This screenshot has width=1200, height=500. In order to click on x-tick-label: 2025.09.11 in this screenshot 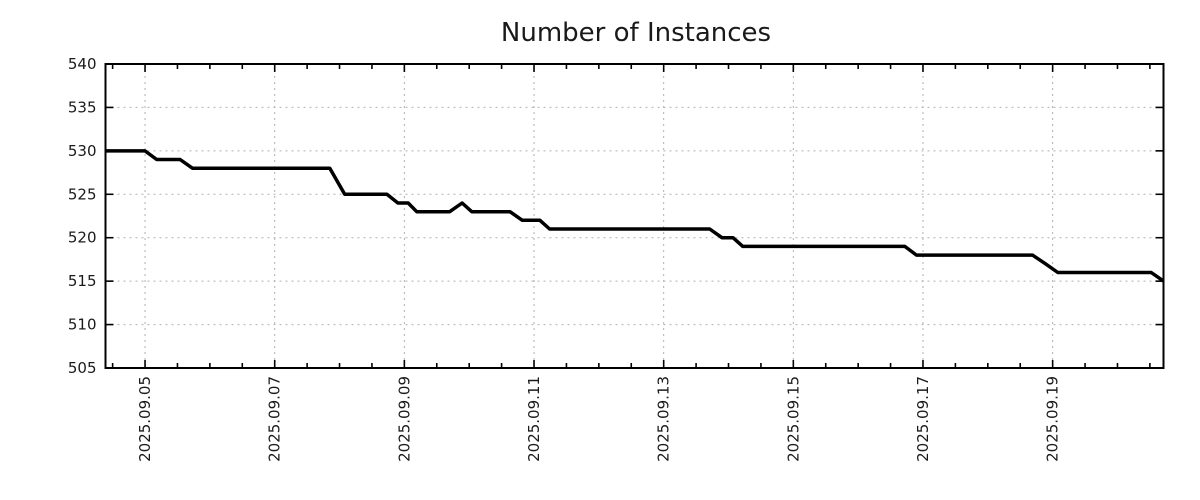, I will do `click(534, 419)`.